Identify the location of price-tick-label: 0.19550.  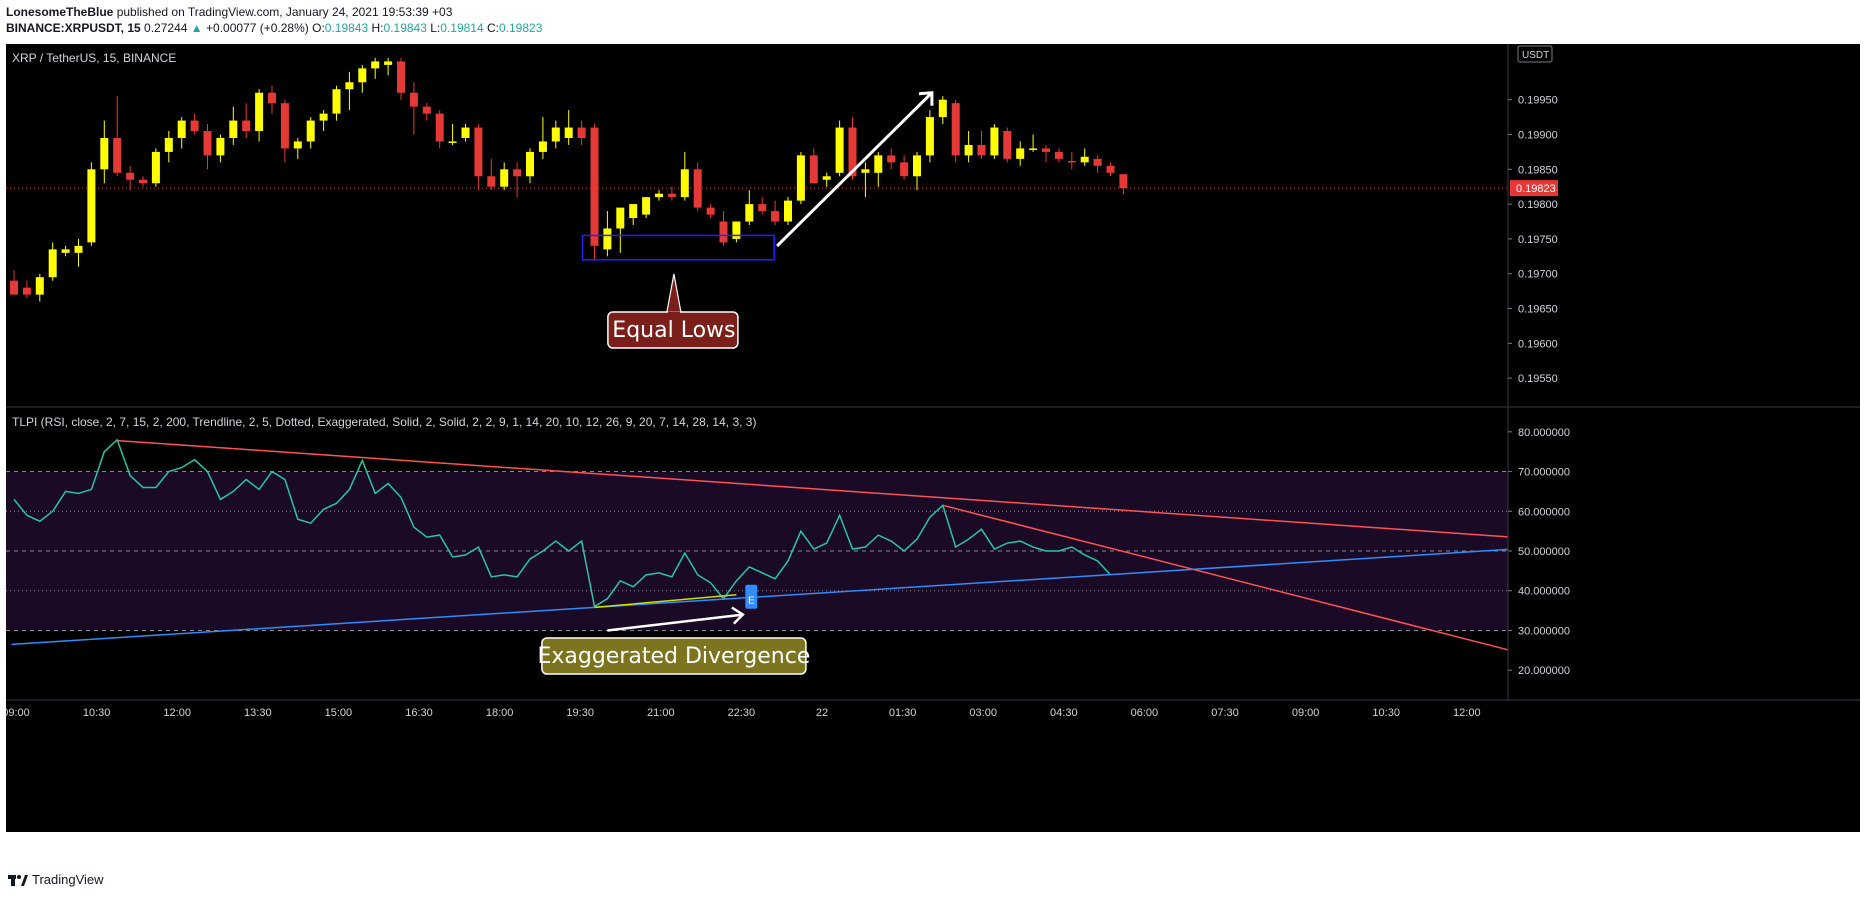
(1538, 379).